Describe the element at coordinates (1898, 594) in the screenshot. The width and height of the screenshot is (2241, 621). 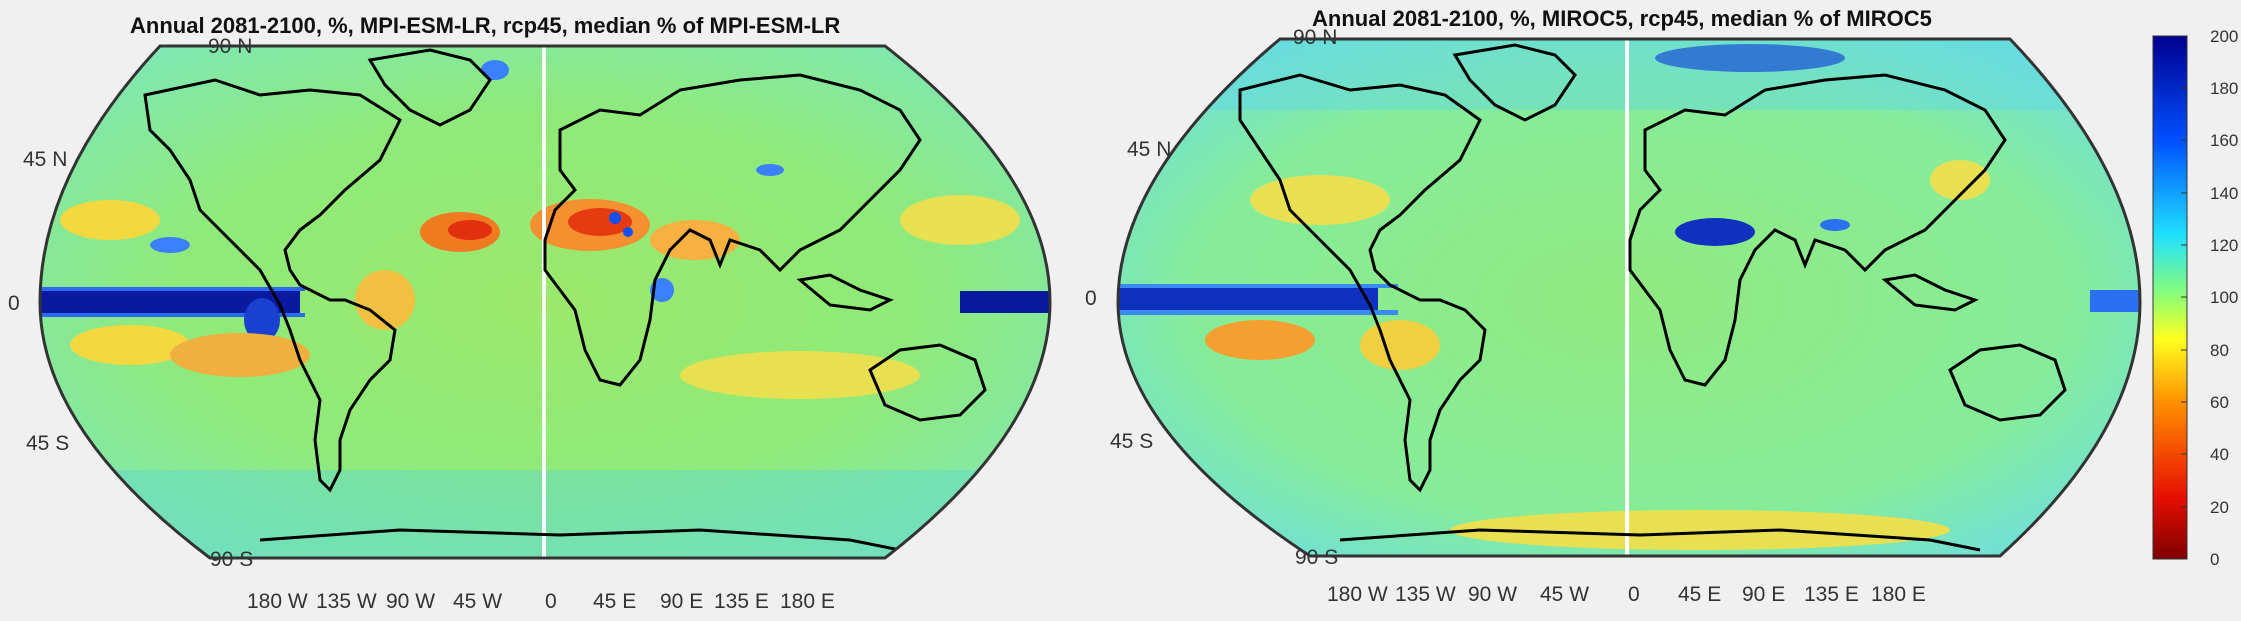
I see `map2-lon-180e: 180 E` at that location.